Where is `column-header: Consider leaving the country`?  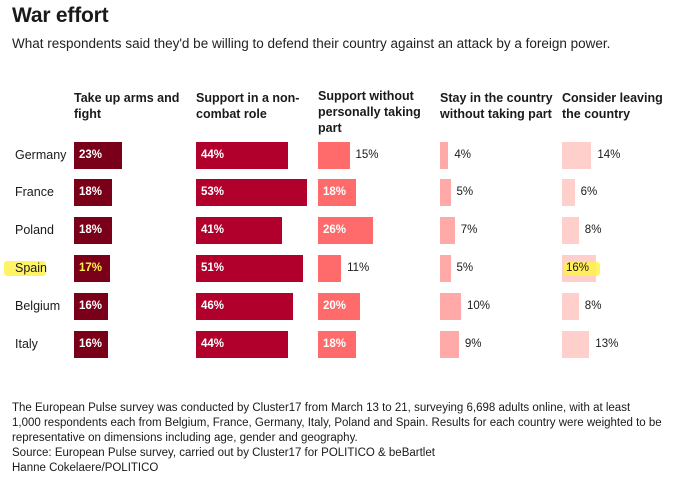 column-header: Consider leaving the country is located at coordinates (612, 106).